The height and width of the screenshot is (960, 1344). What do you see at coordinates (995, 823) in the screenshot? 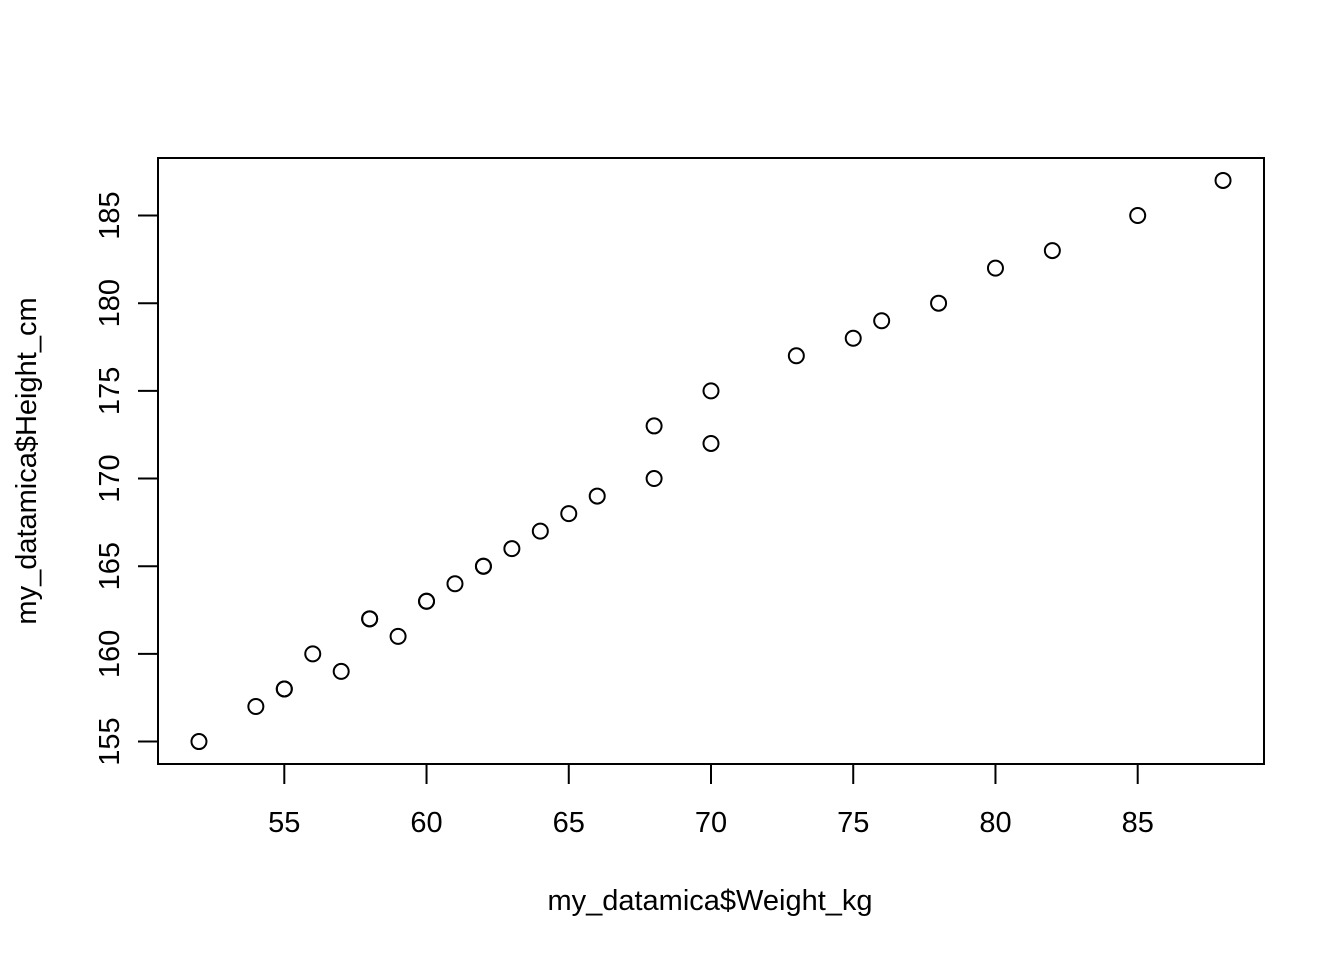
I see `x-tick-label: 80` at bounding box center [995, 823].